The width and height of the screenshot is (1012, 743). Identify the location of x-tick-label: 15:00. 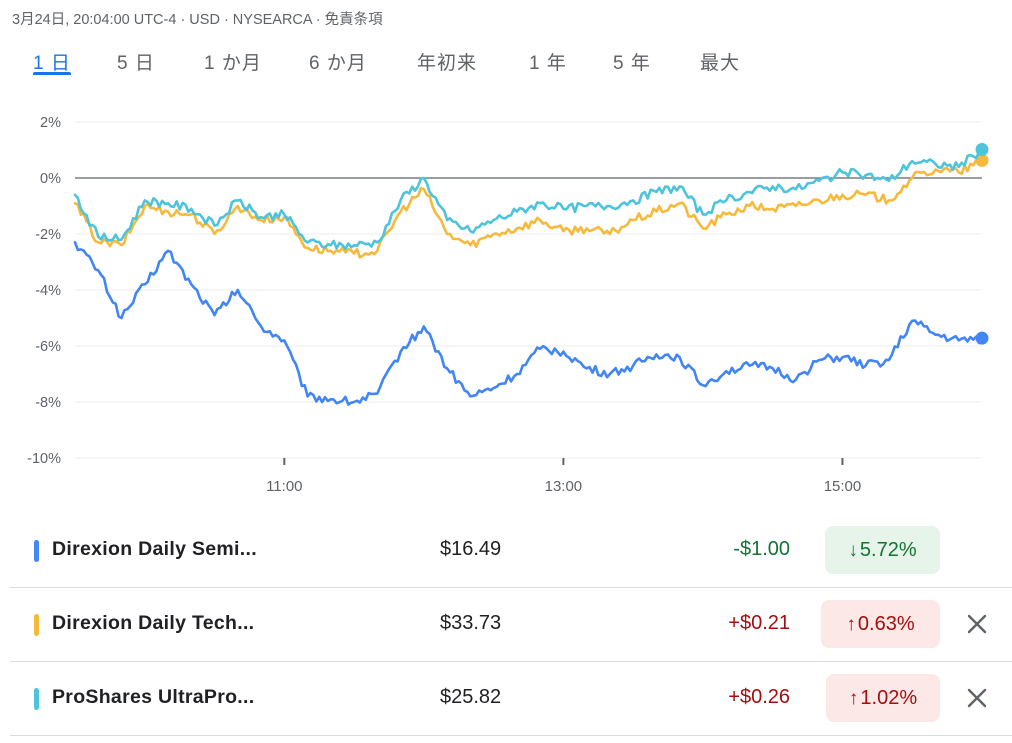
(843, 486).